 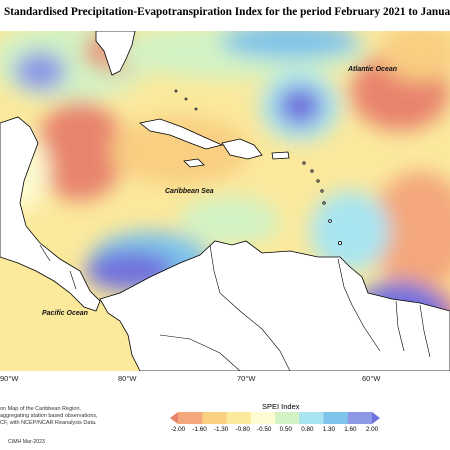 What do you see at coordinates (350, 429) in the screenshot?
I see `legend-tick-label: 1.60` at bounding box center [350, 429].